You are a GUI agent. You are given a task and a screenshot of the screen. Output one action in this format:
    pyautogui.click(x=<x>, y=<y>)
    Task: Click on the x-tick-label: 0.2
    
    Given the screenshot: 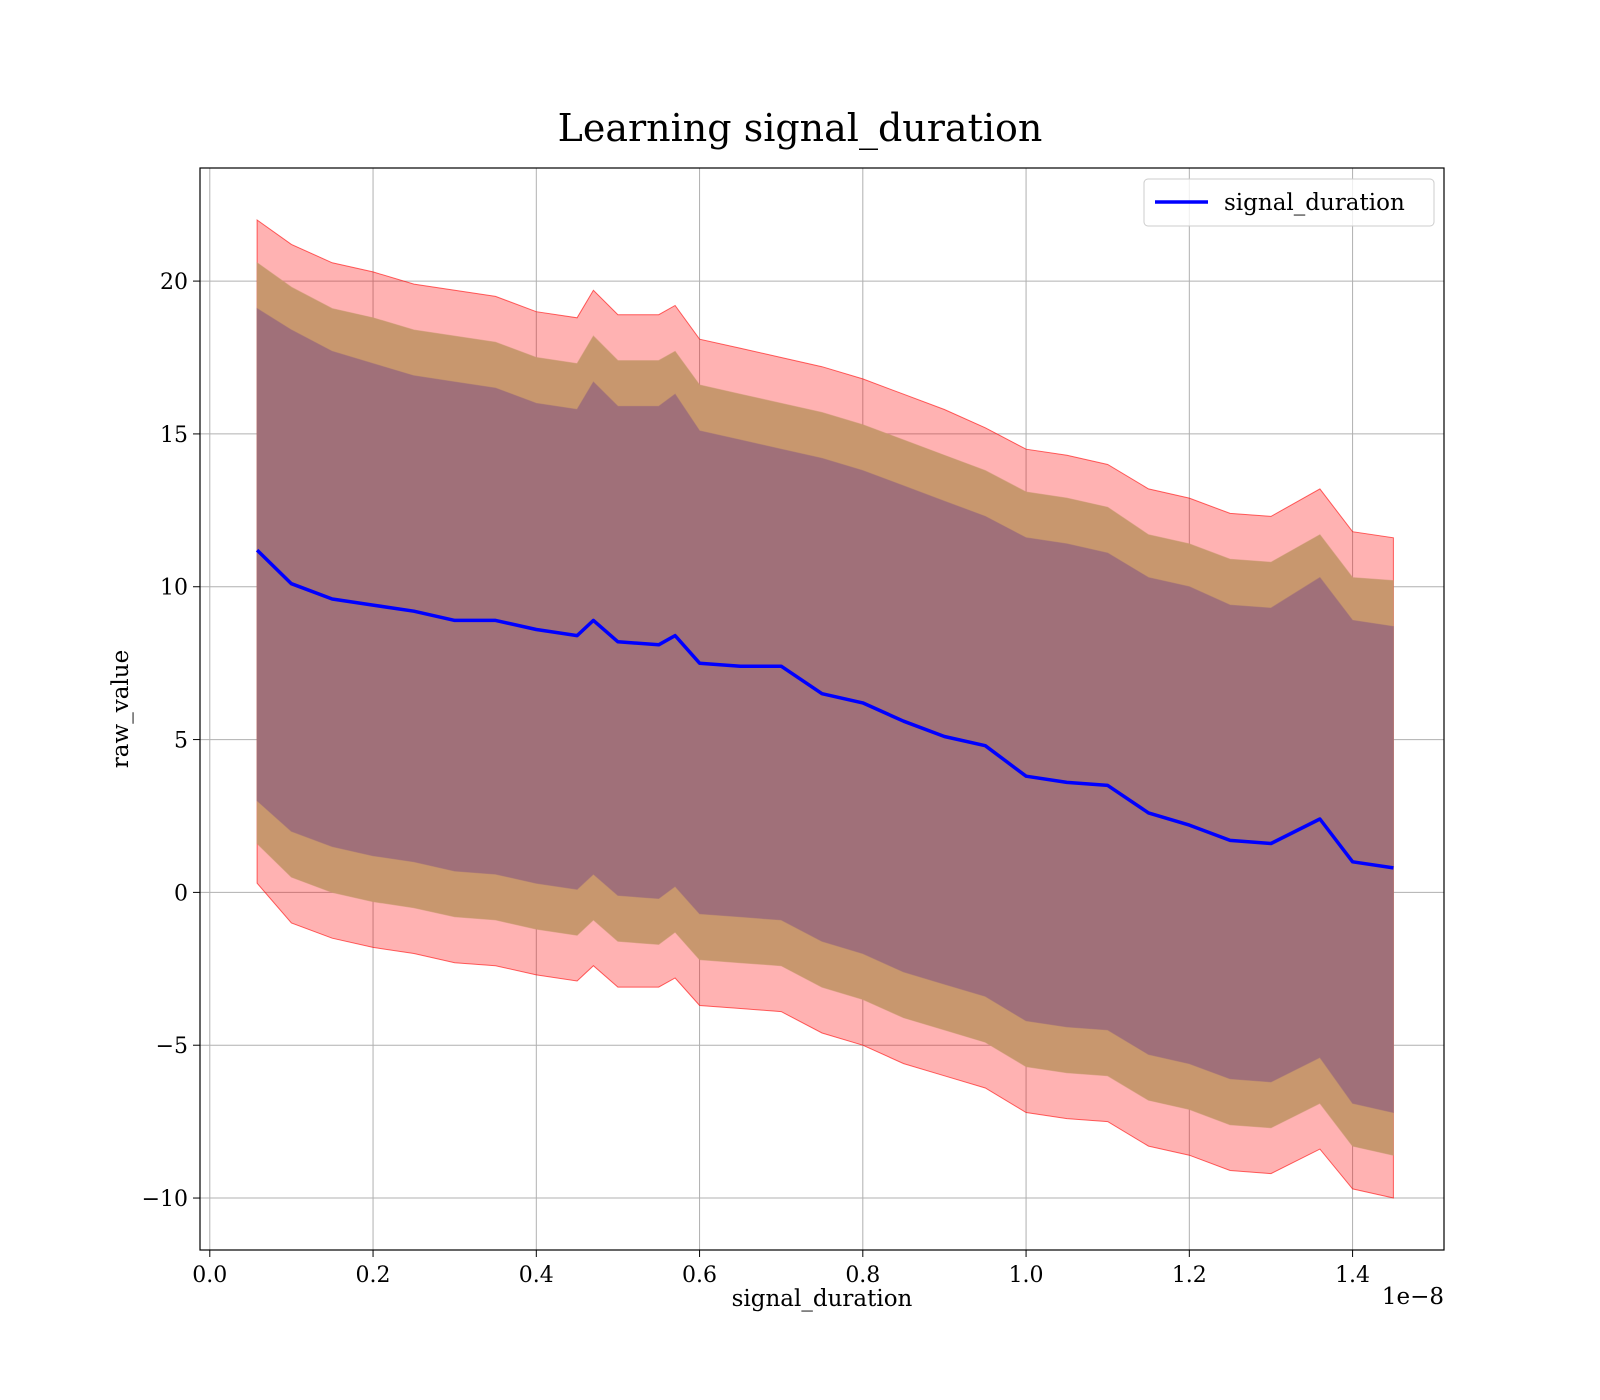 What is the action you would take?
    pyautogui.click(x=373, y=1275)
    